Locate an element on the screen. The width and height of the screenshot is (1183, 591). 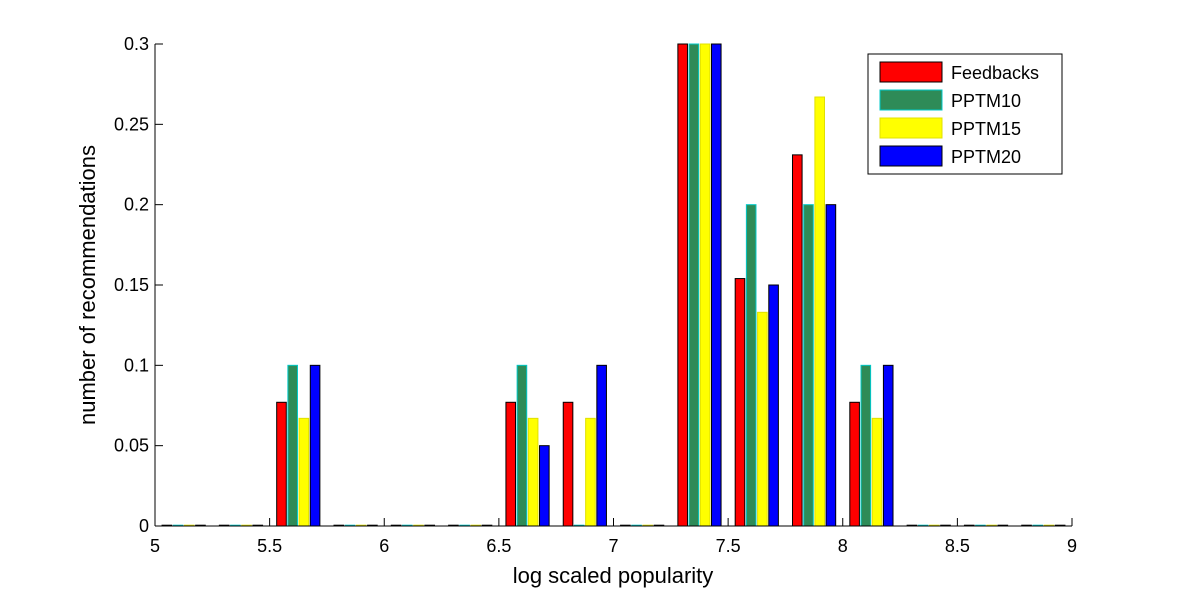
y-tick-label: 0.2 is located at coordinates (136, 205).